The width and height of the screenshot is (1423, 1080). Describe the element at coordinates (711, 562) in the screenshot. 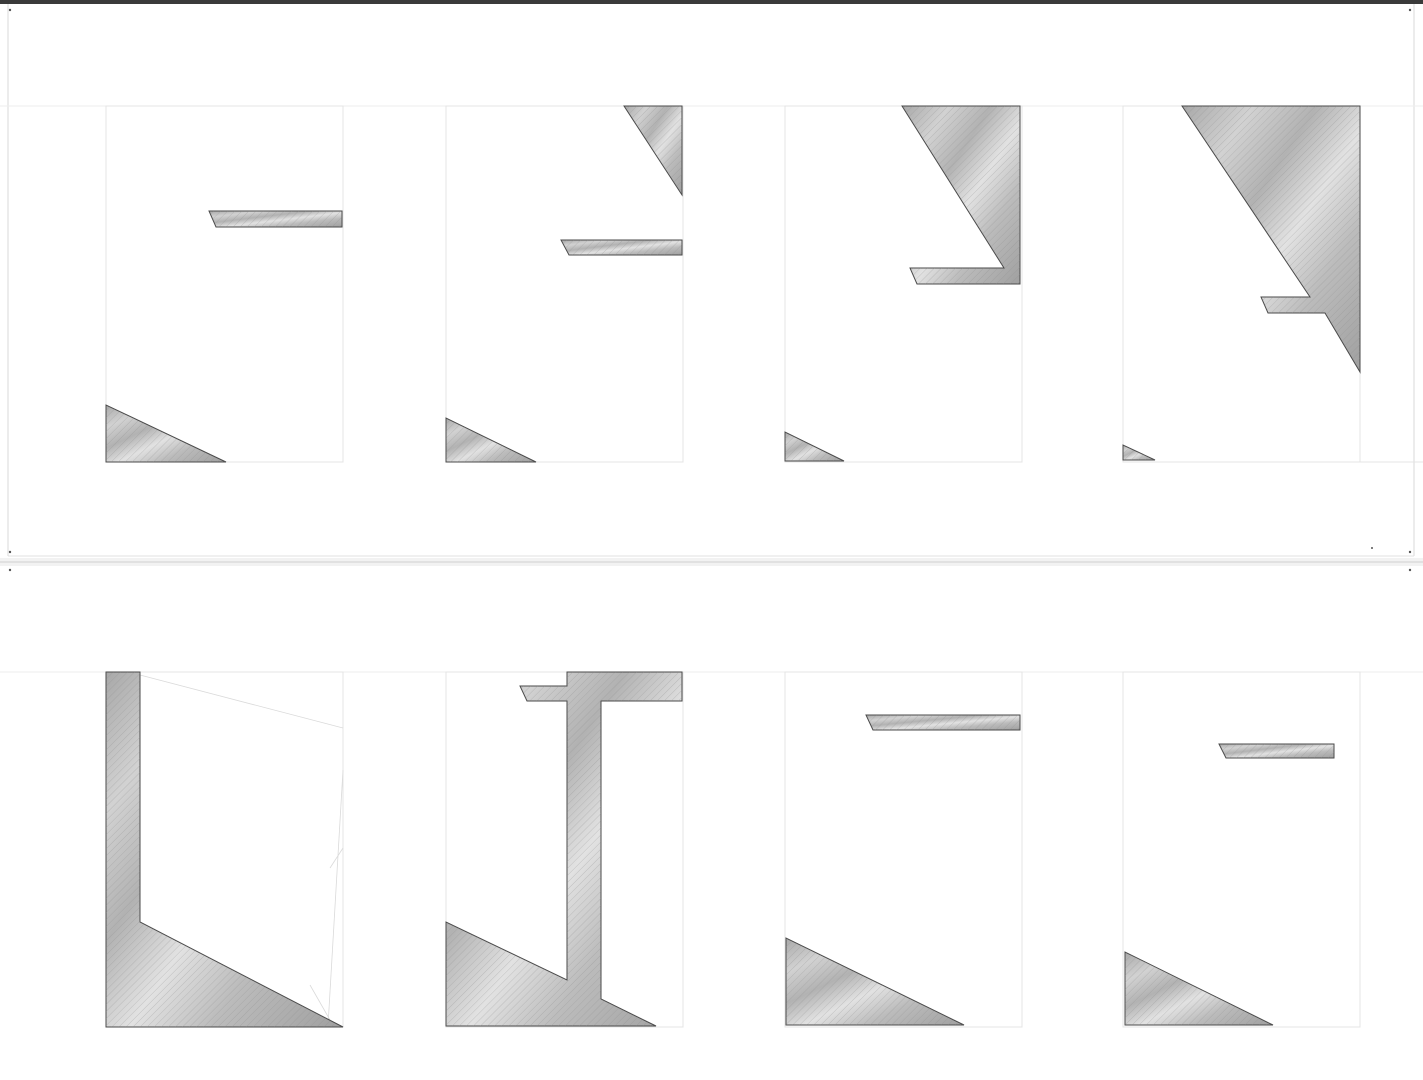

I see `sheet-divider` at that location.